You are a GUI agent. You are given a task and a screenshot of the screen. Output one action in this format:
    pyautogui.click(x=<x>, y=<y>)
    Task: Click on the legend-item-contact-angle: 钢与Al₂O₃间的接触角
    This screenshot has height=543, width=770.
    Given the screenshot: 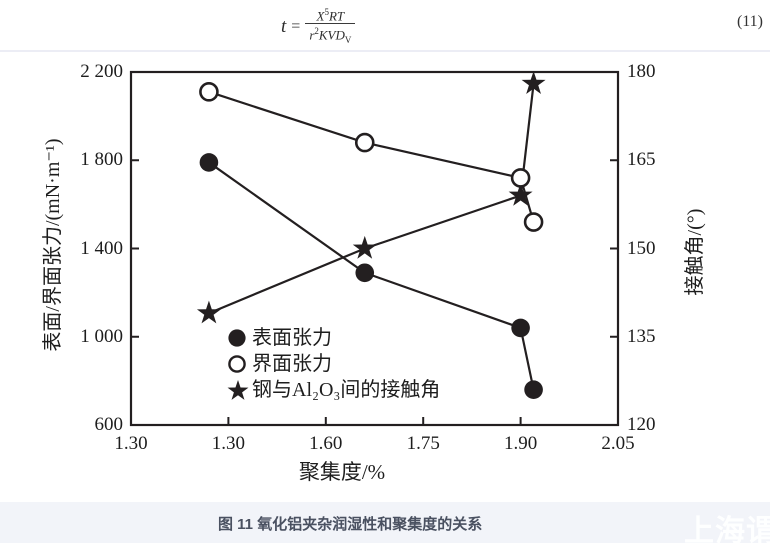 What is the action you would take?
    pyautogui.click(x=333, y=390)
    